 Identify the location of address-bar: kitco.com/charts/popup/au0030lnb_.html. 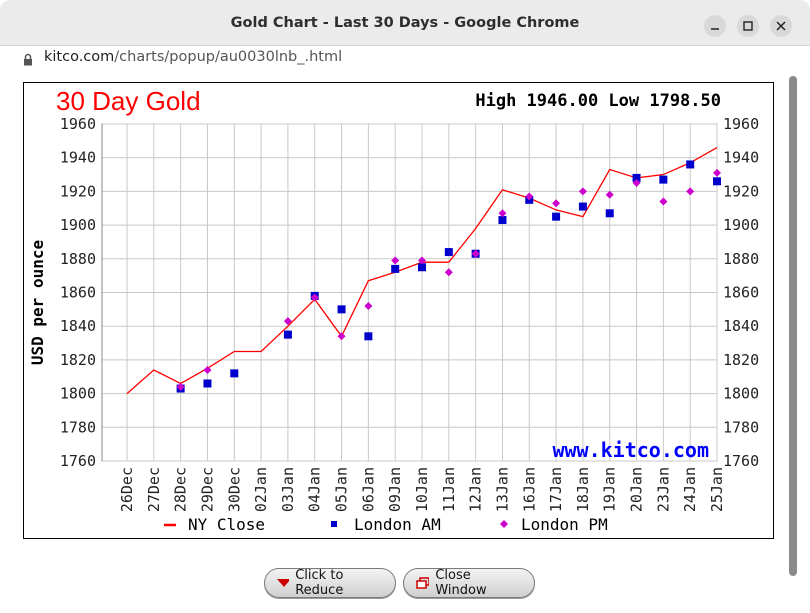
(405, 59).